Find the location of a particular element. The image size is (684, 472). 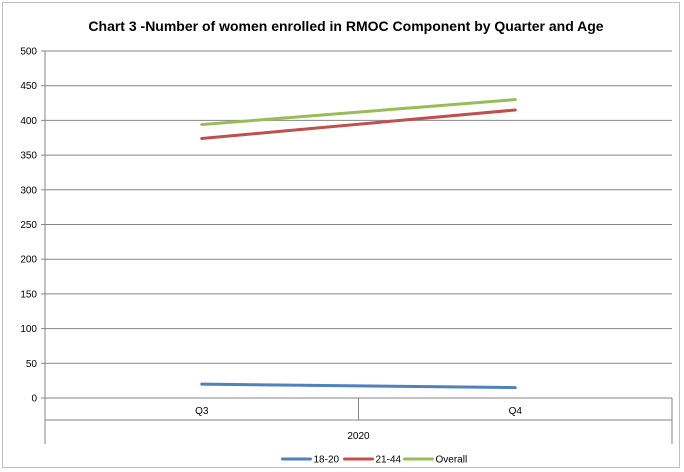

y-tick-label-400: 400 is located at coordinates (28, 121).